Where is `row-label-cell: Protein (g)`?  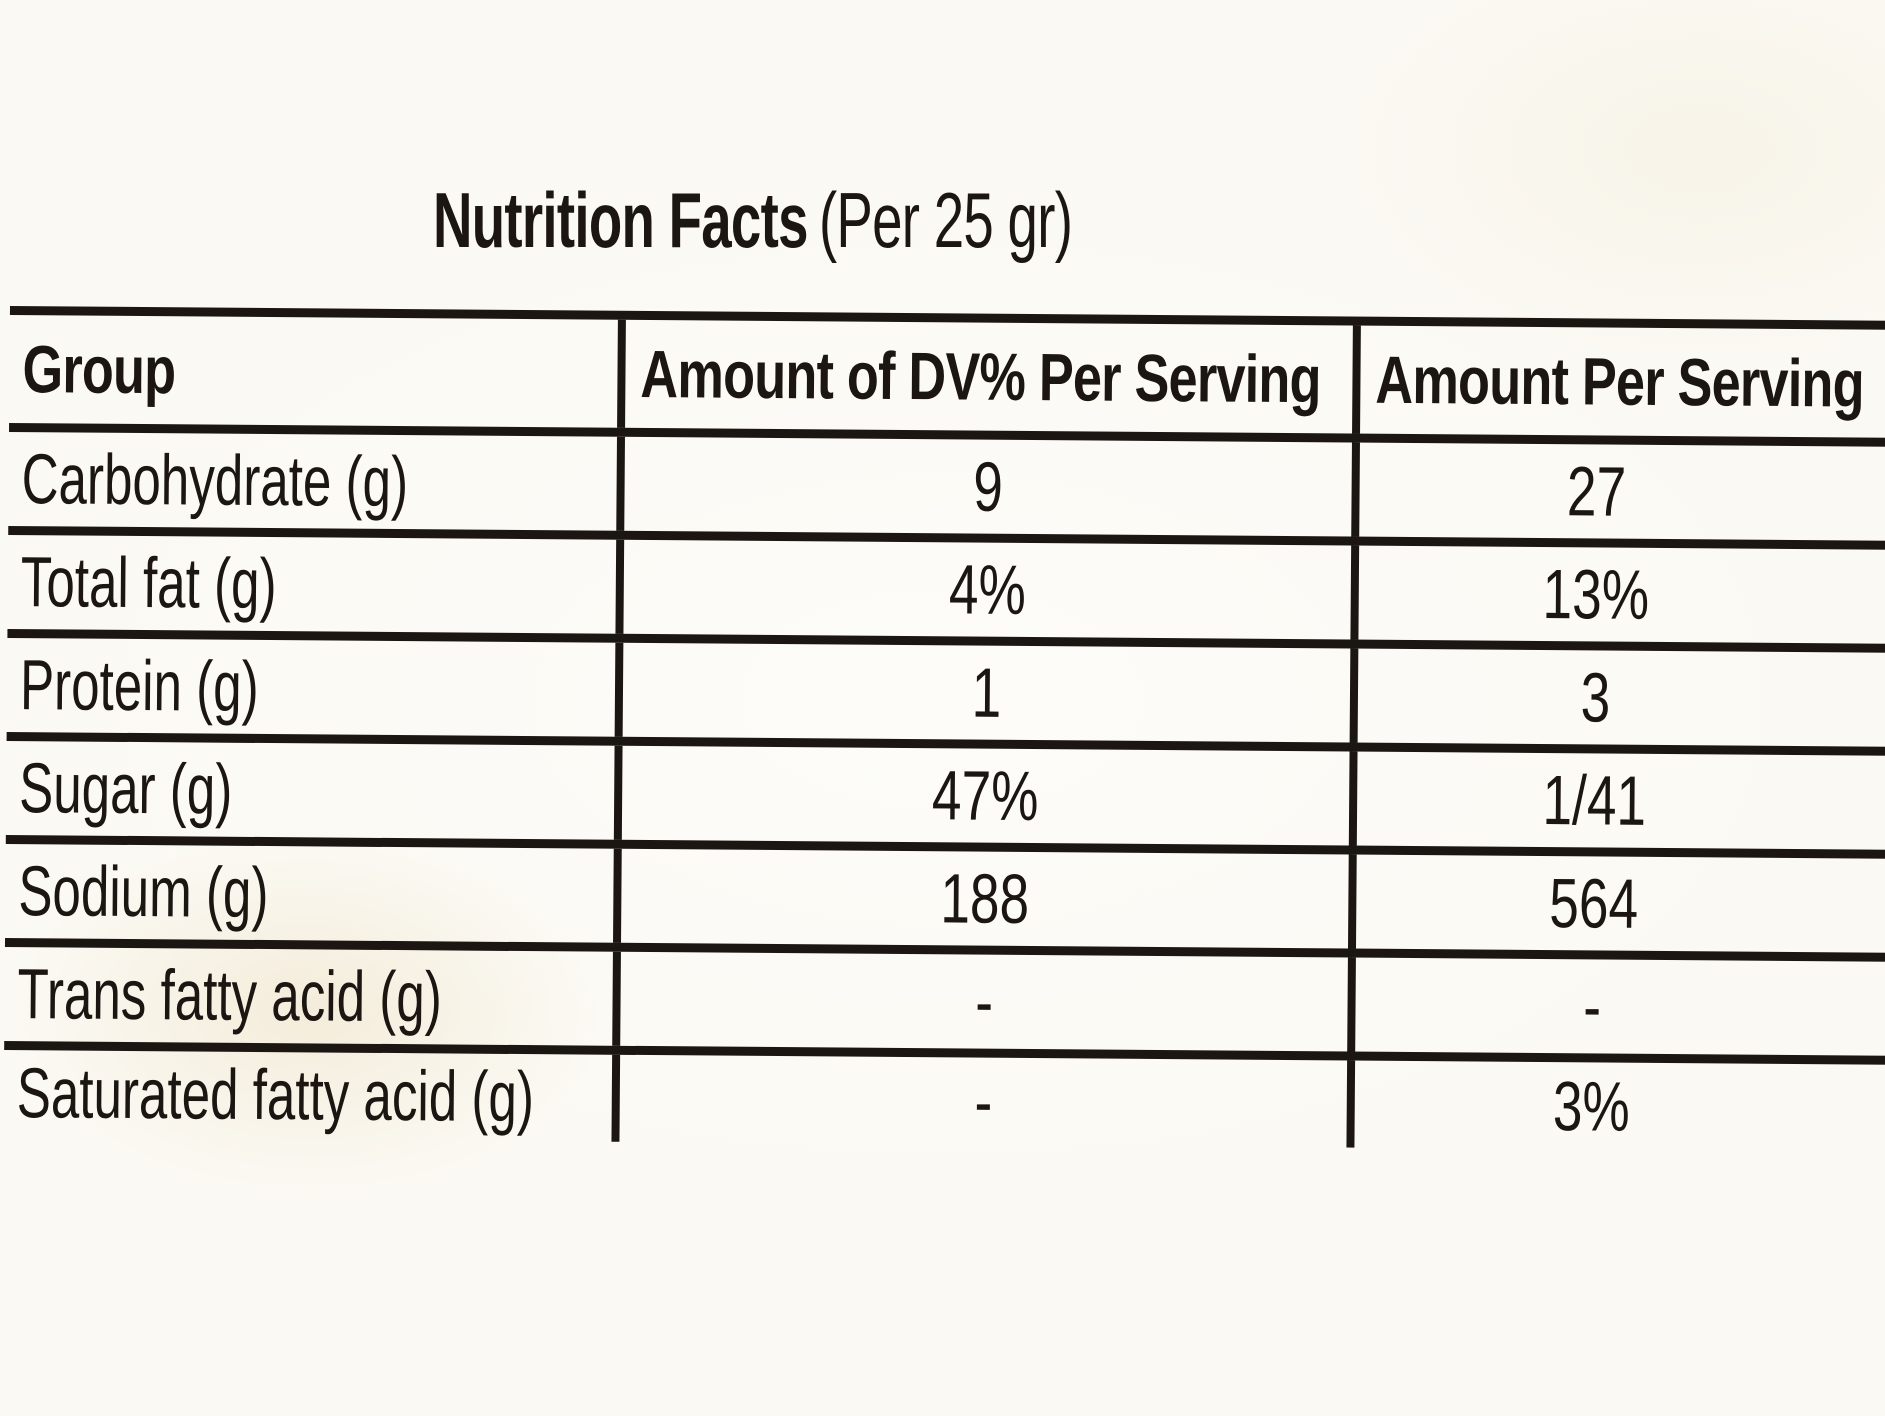 row-label-cell: Protein (g) is located at coordinates (311, 687).